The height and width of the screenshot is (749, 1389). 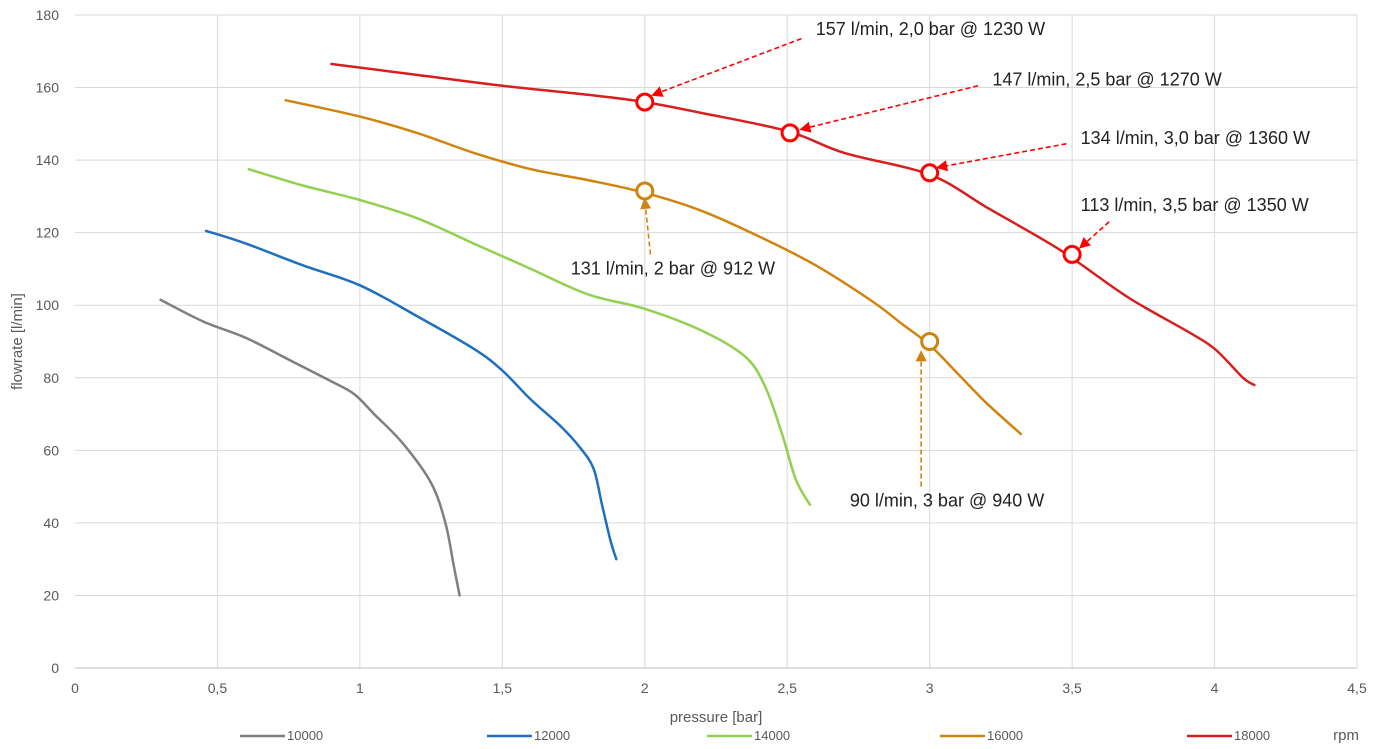 What do you see at coordinates (48, 233) in the screenshot?
I see `y-tick-label: 120` at bounding box center [48, 233].